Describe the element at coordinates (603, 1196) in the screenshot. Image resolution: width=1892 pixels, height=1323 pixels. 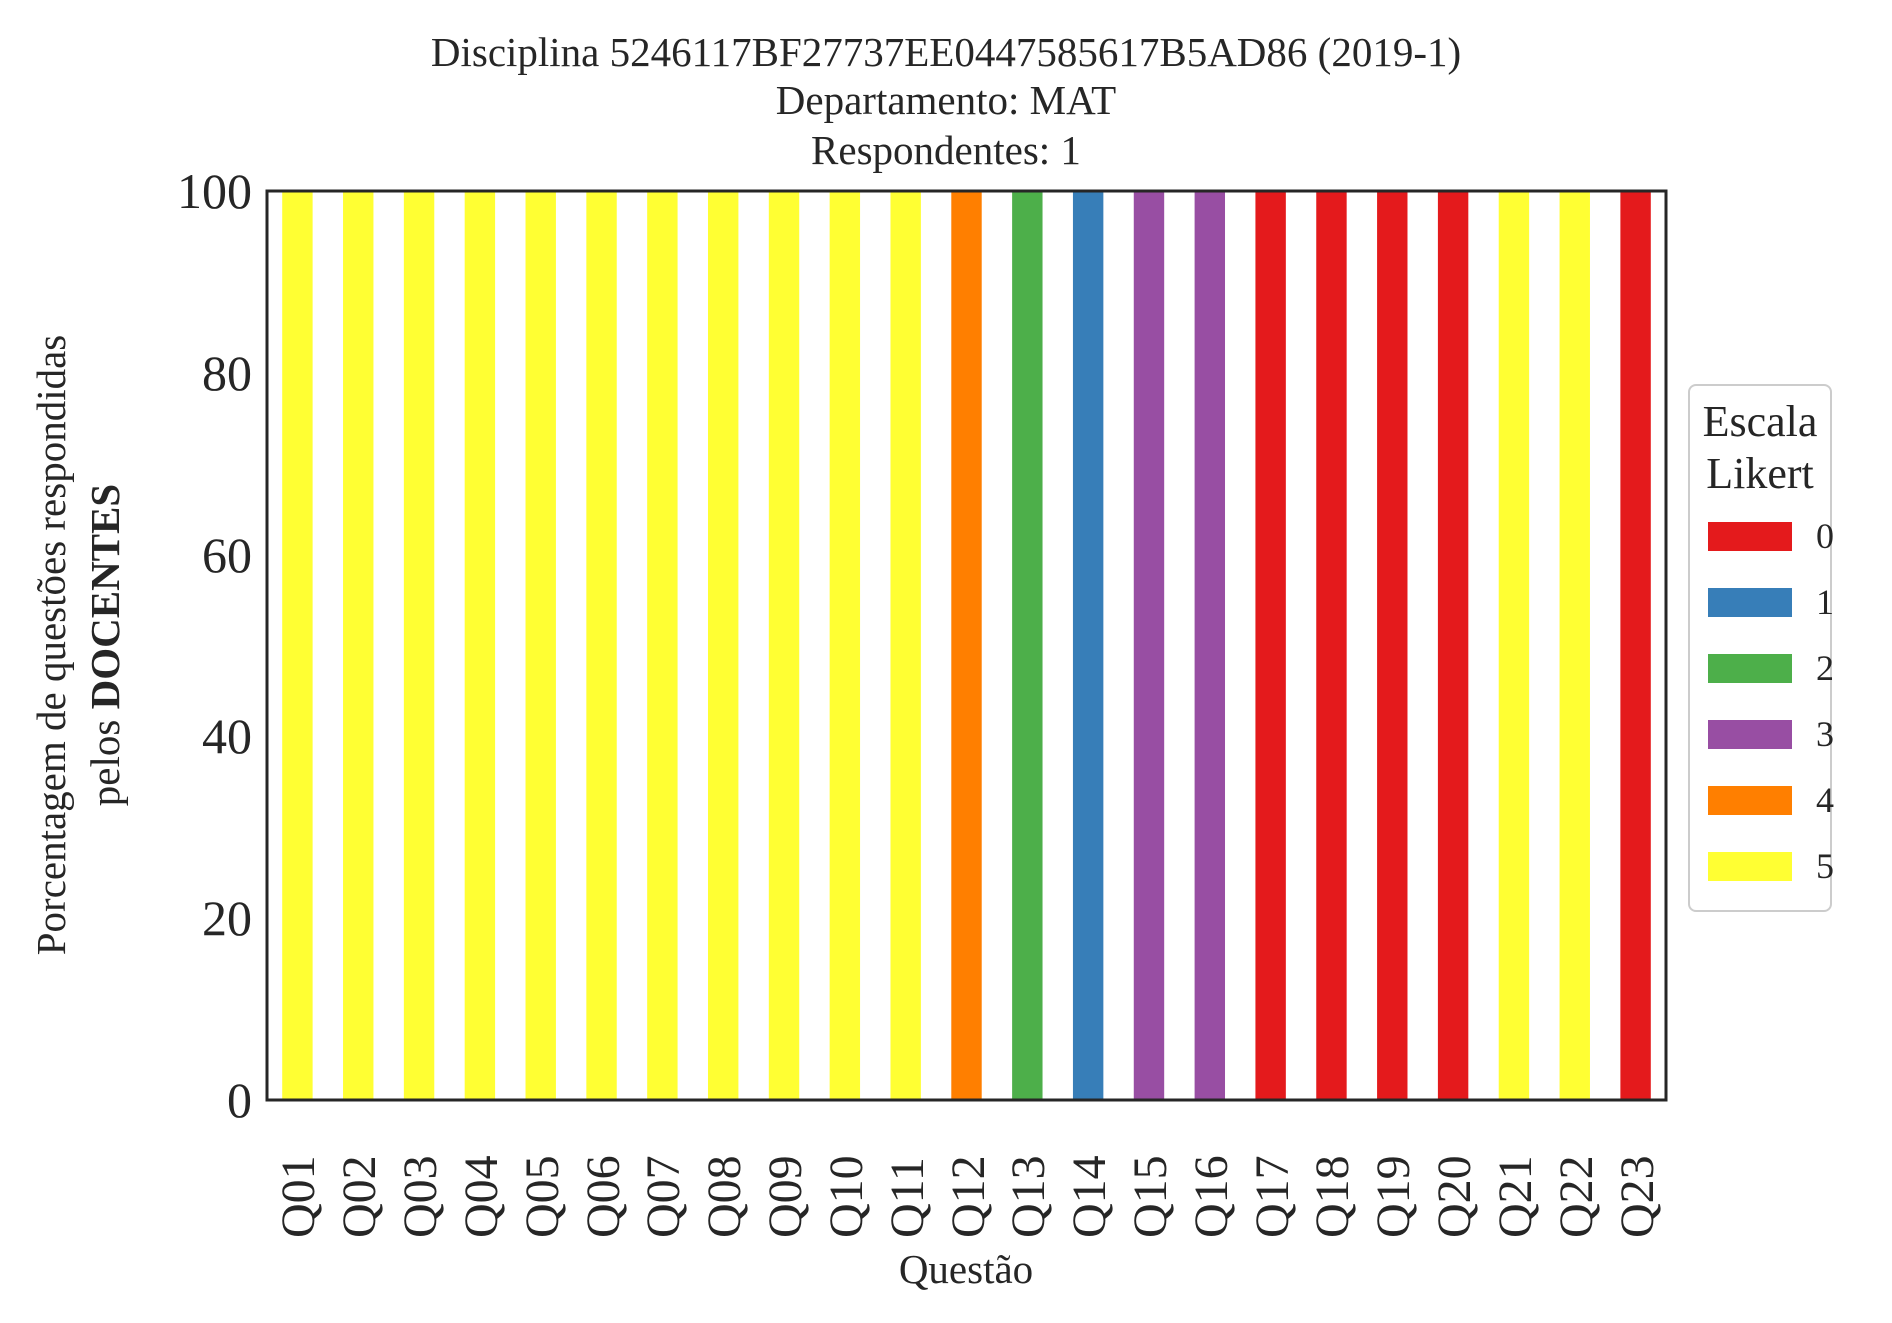
I see `x-tick-label: Q06` at that location.